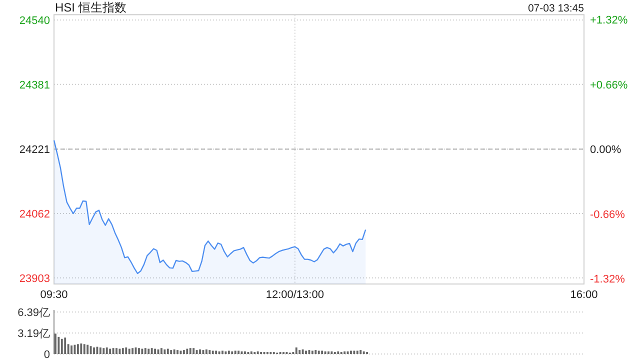  I want to click on y-tick-label: 24221, so click(34, 150).